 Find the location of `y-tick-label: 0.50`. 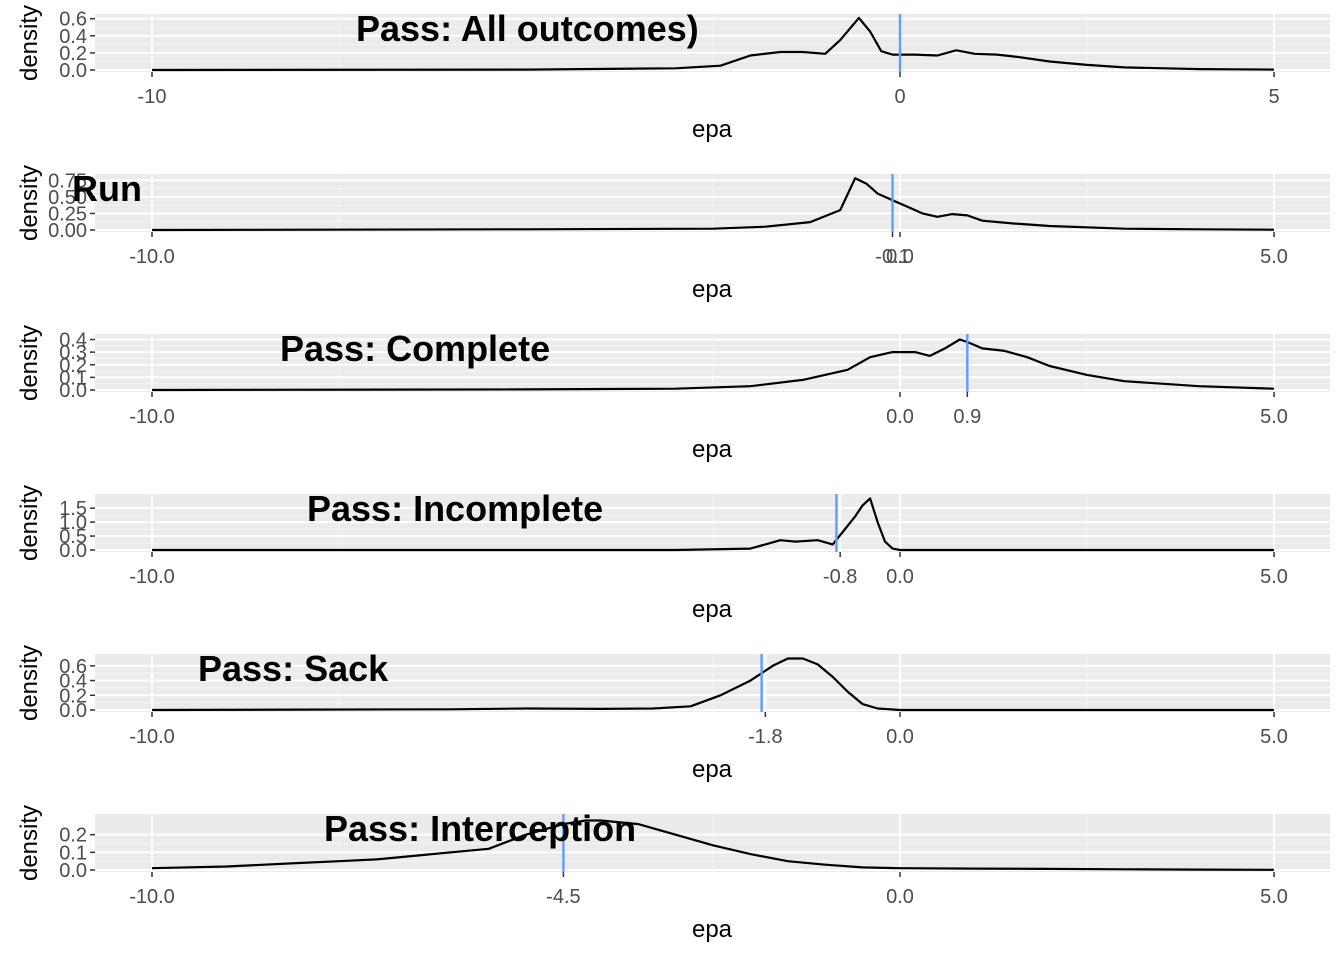

y-tick-label: 0.50 is located at coordinates (67, 198).